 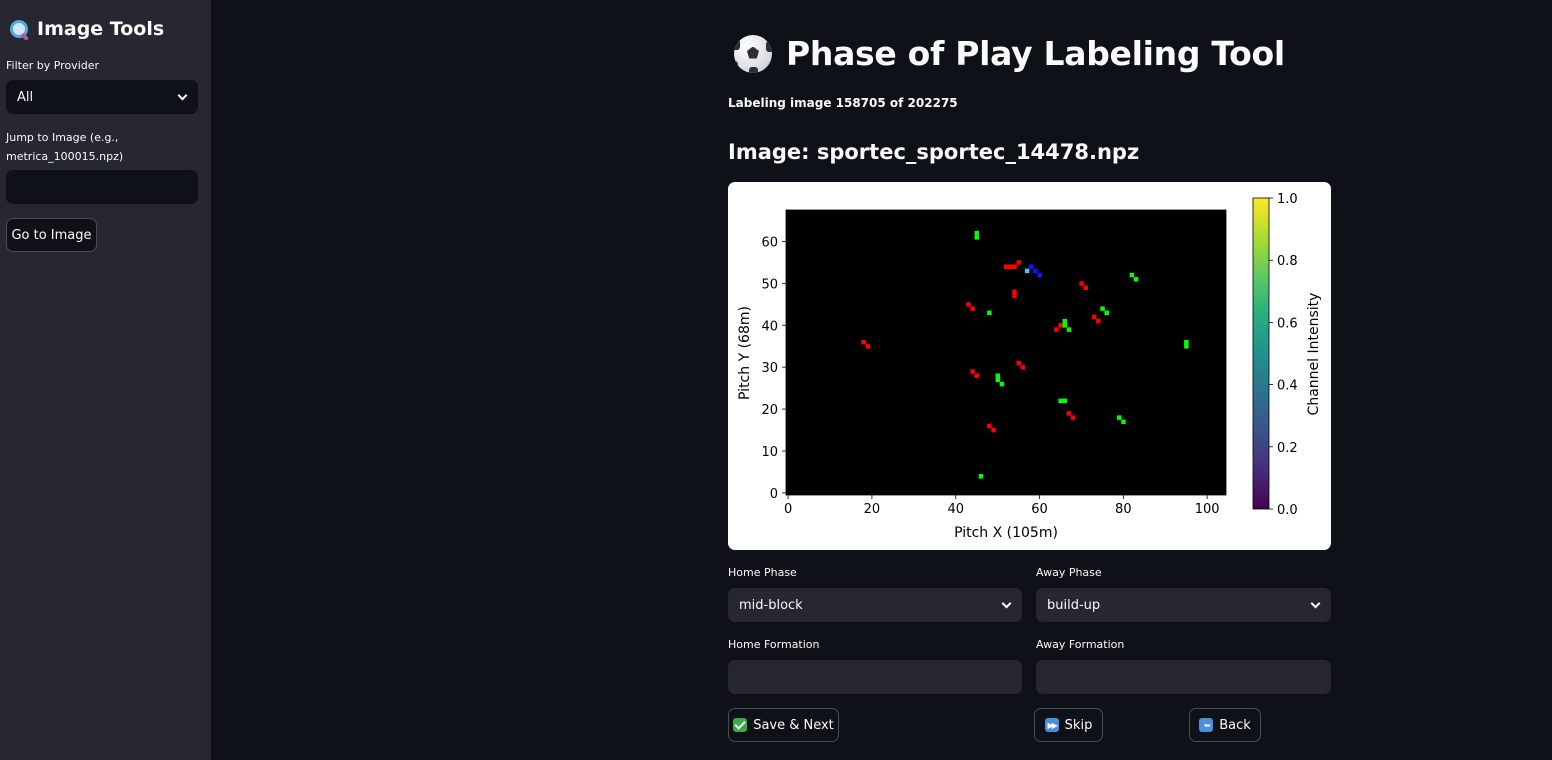 I want to click on colorbar-tick-label: 0.8, so click(x=1287, y=261).